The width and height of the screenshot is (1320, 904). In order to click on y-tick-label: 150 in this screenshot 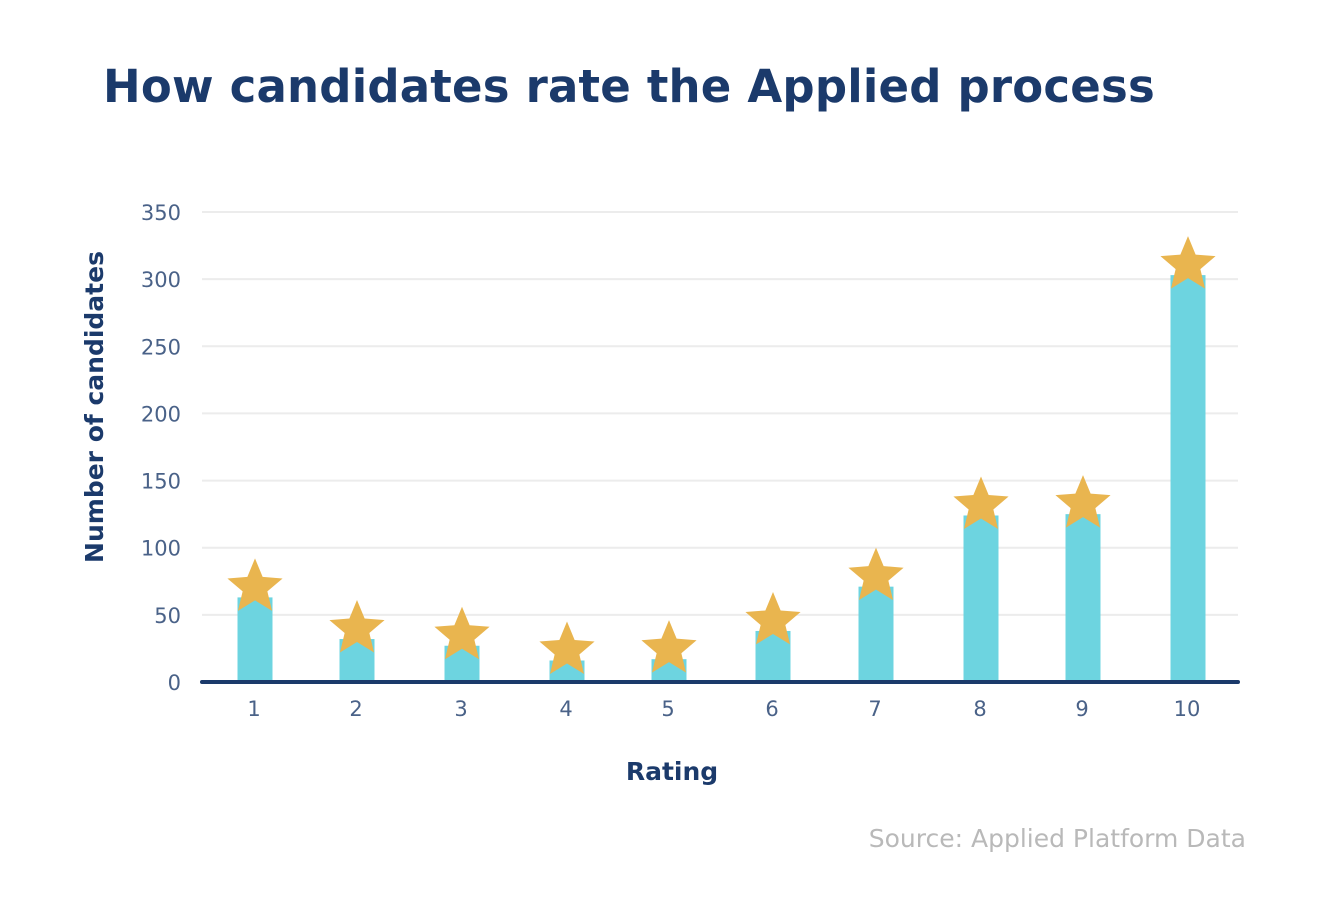, I will do `click(161, 482)`.